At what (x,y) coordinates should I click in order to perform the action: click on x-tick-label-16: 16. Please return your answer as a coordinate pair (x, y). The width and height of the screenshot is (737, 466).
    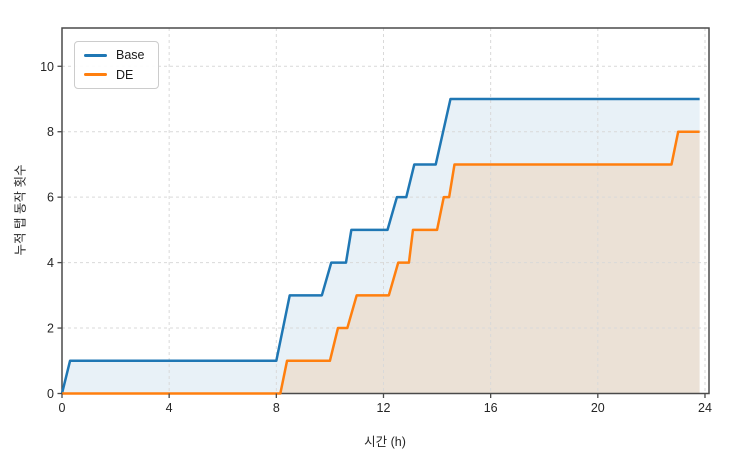
    Looking at the image, I should click on (491, 408).